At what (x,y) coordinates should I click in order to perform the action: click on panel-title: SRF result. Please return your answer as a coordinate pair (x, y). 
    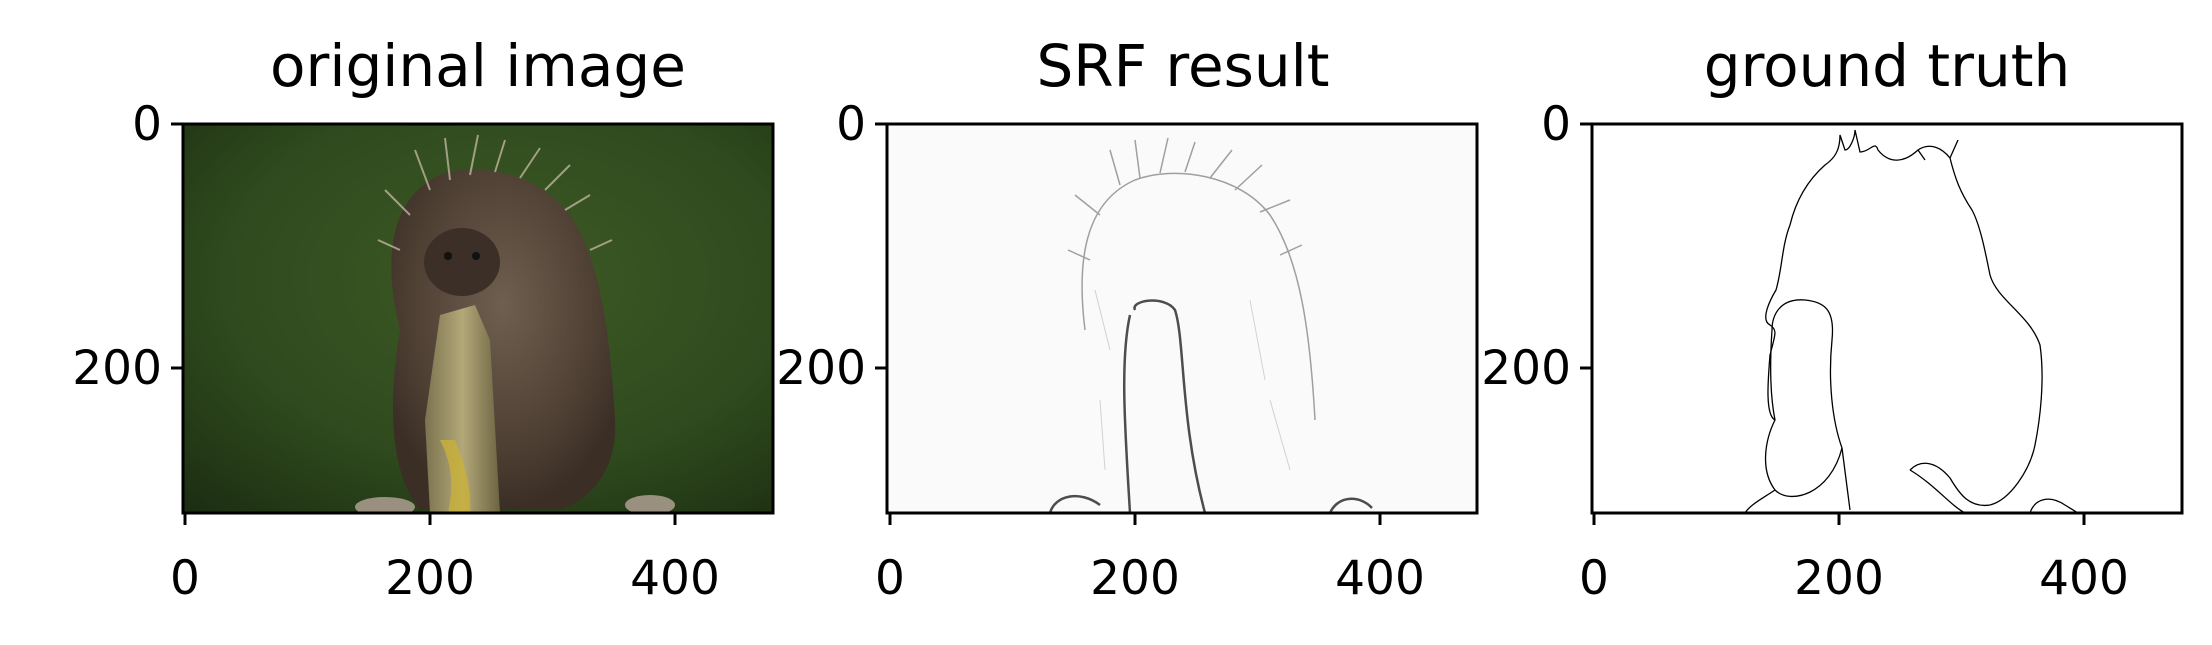
    Looking at the image, I should click on (1182, 66).